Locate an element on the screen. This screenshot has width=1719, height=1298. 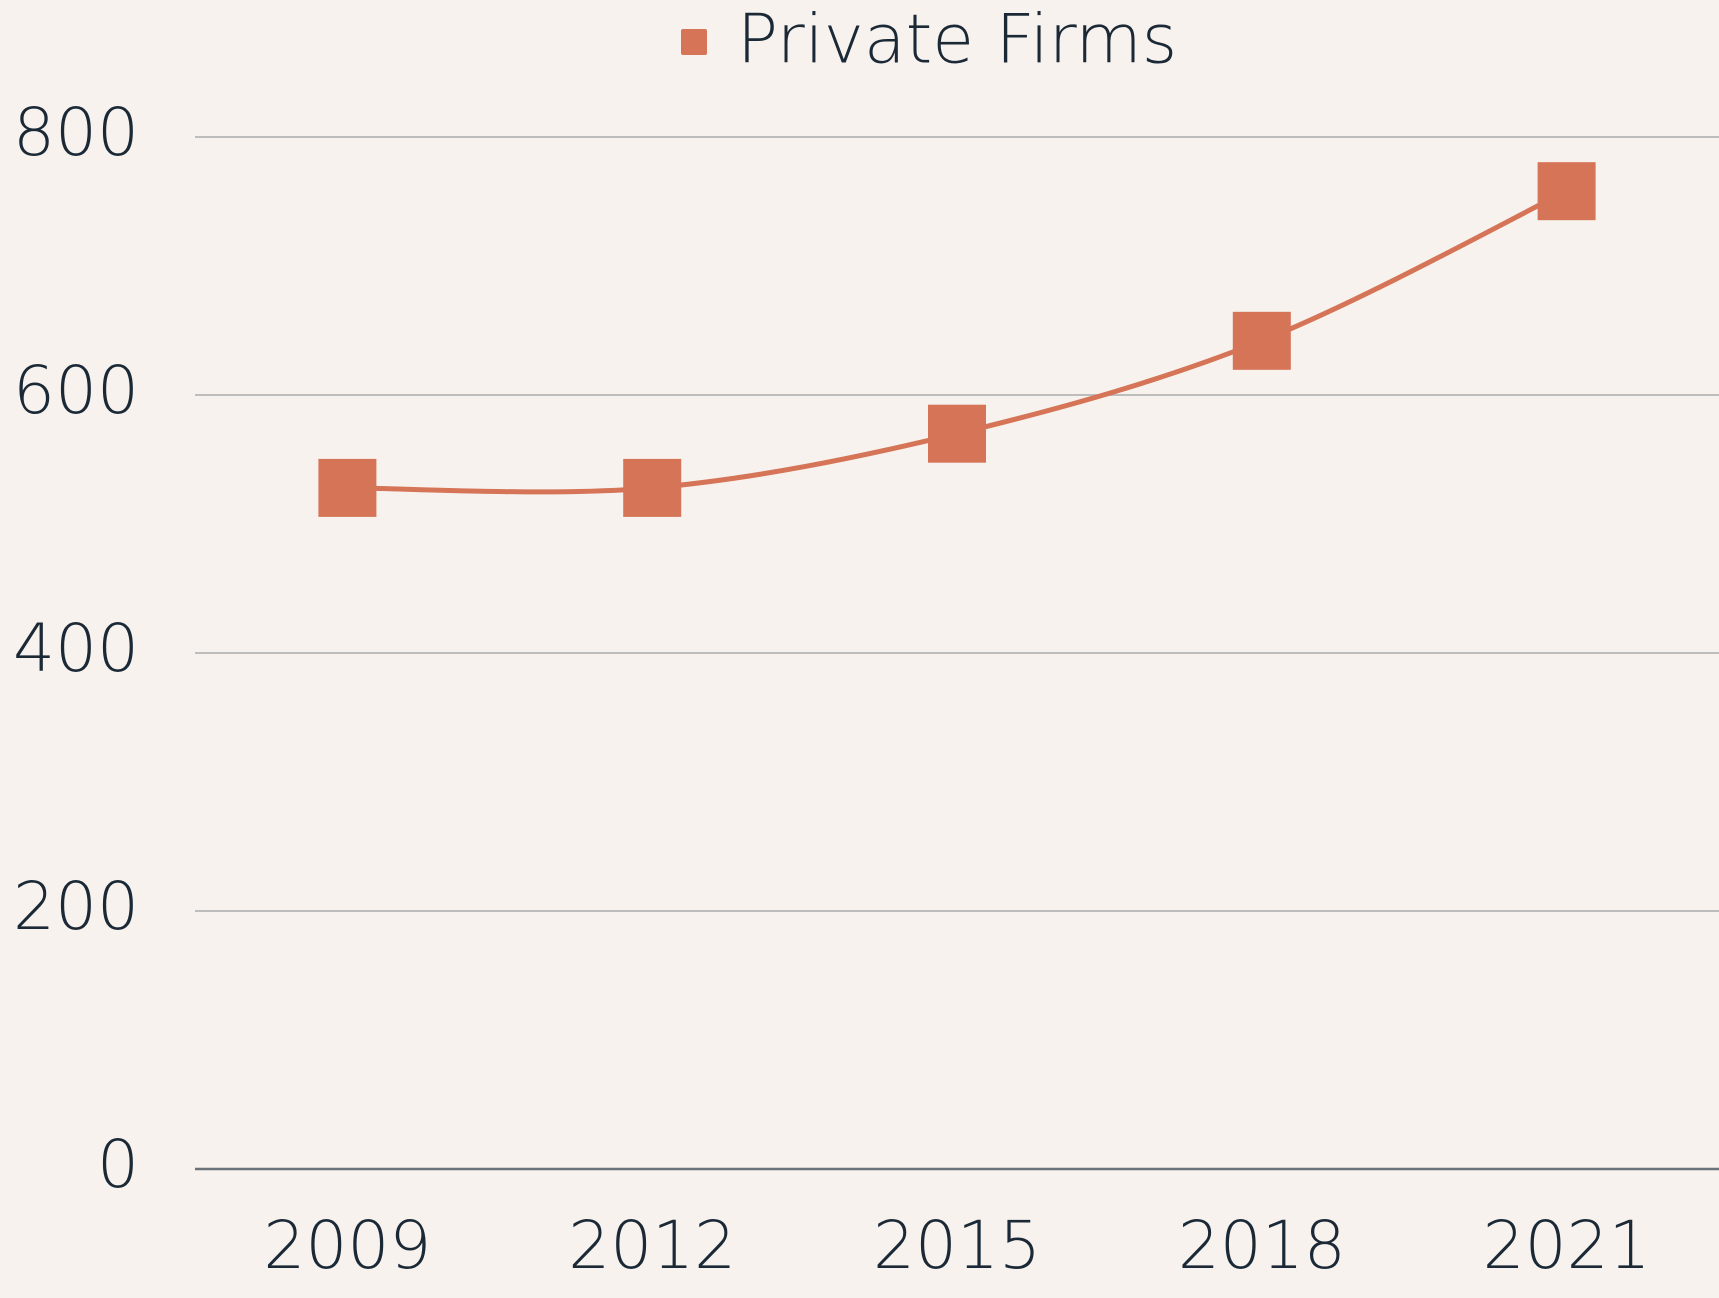
x-tick-label: 2018 is located at coordinates (1262, 1245).